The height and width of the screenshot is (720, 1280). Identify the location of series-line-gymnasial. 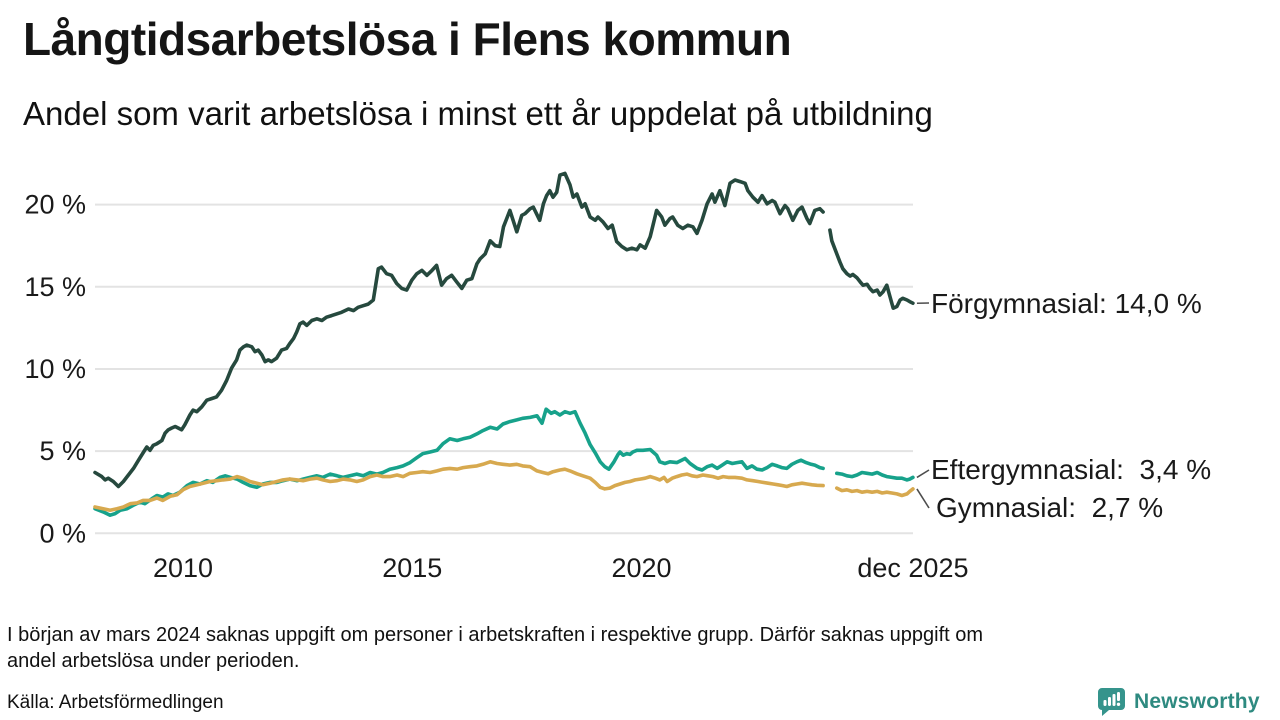
(504, 486).